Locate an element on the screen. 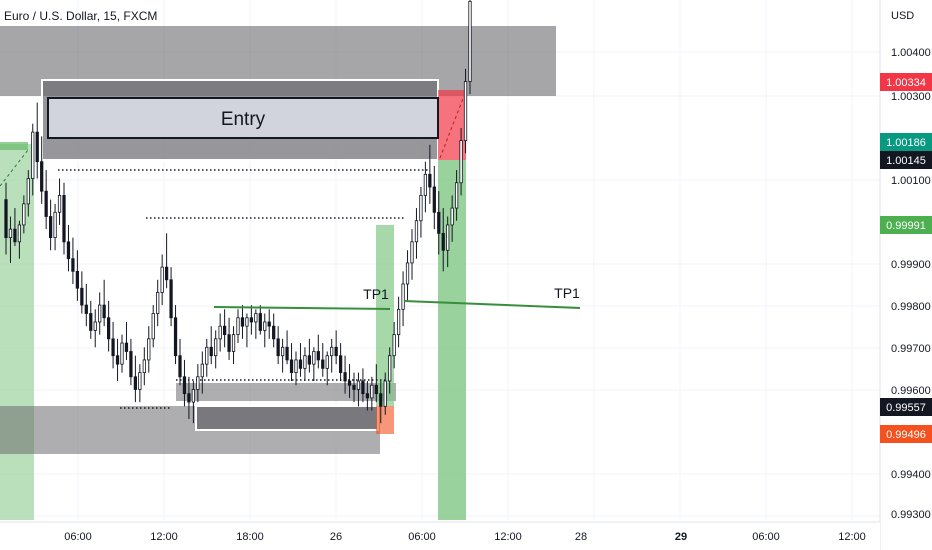 Image resolution: width=932 pixels, height=550 pixels. consolidation-zone is located at coordinates (286, 392).